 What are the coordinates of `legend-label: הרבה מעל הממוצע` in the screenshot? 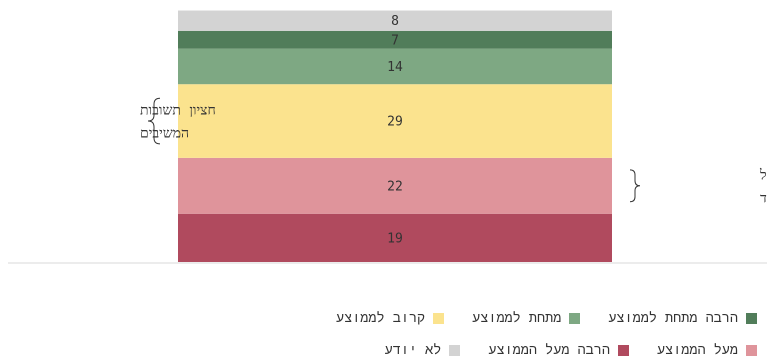 It's located at (549, 350).